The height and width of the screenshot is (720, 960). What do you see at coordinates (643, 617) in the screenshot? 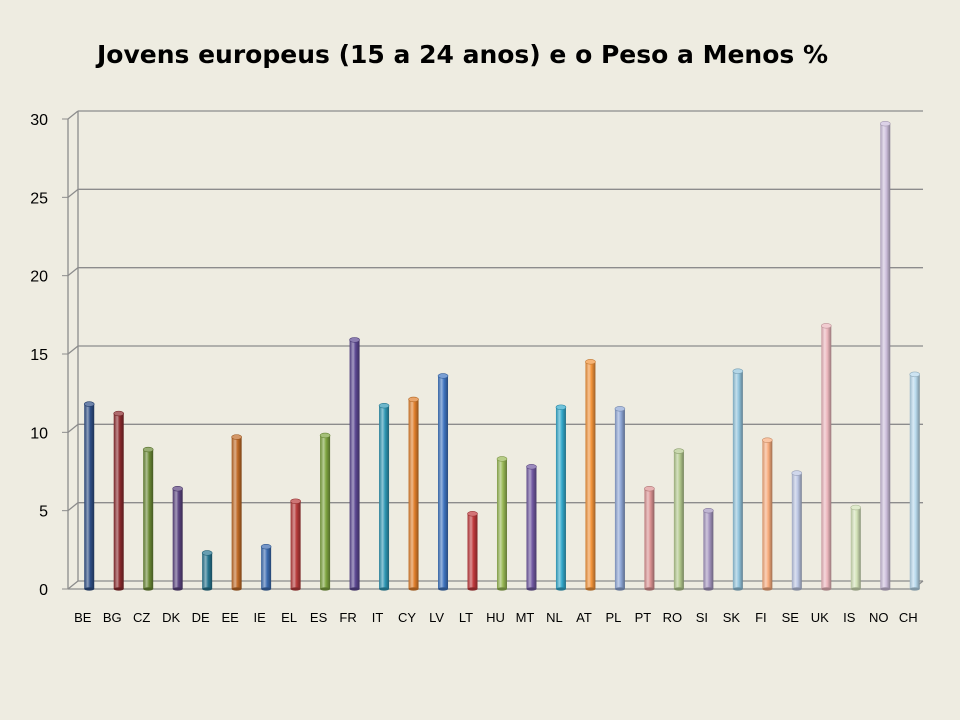
I see `x-tick-label: PT` at bounding box center [643, 617].